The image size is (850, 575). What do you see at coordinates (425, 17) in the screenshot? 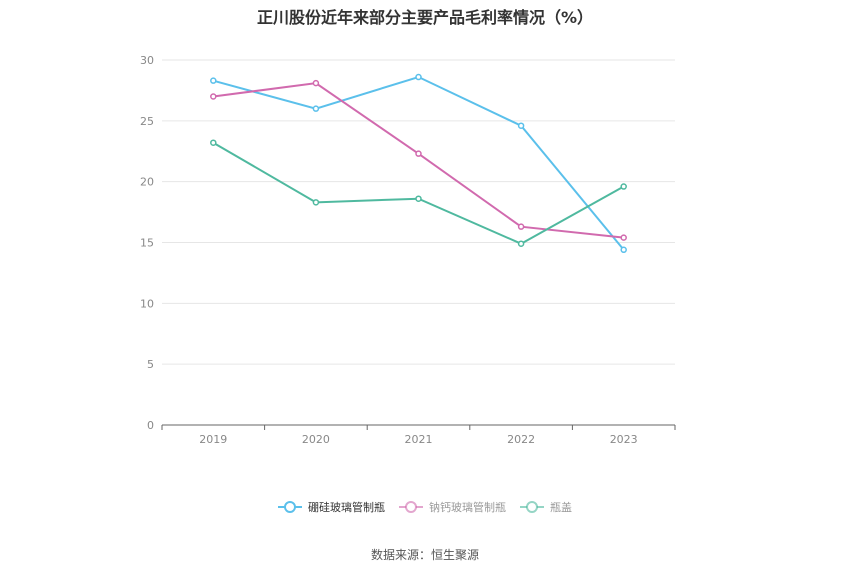
I see `chart-title: 正川股份近年来部分主要产品毛利率情况（%）` at bounding box center [425, 17].